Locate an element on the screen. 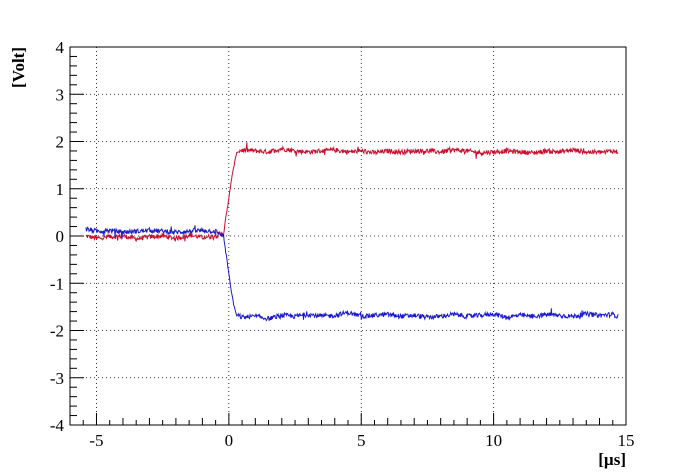  y-tick-label: -3 is located at coordinates (57, 378).